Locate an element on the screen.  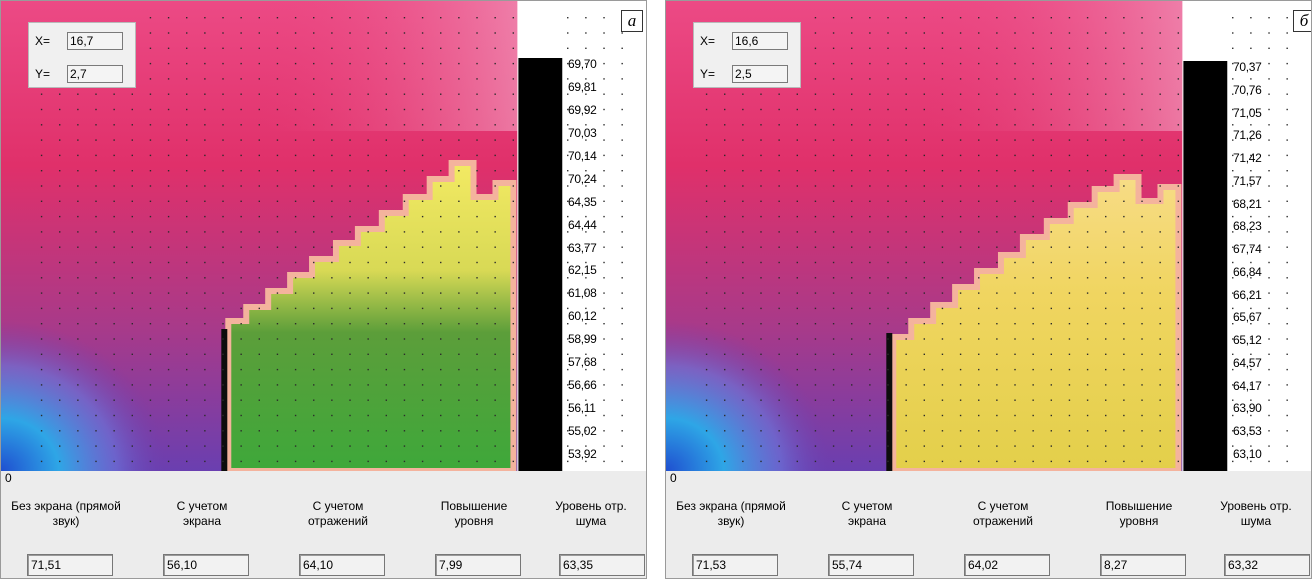
y-value-field: 2,7 is located at coordinates (95, 74).